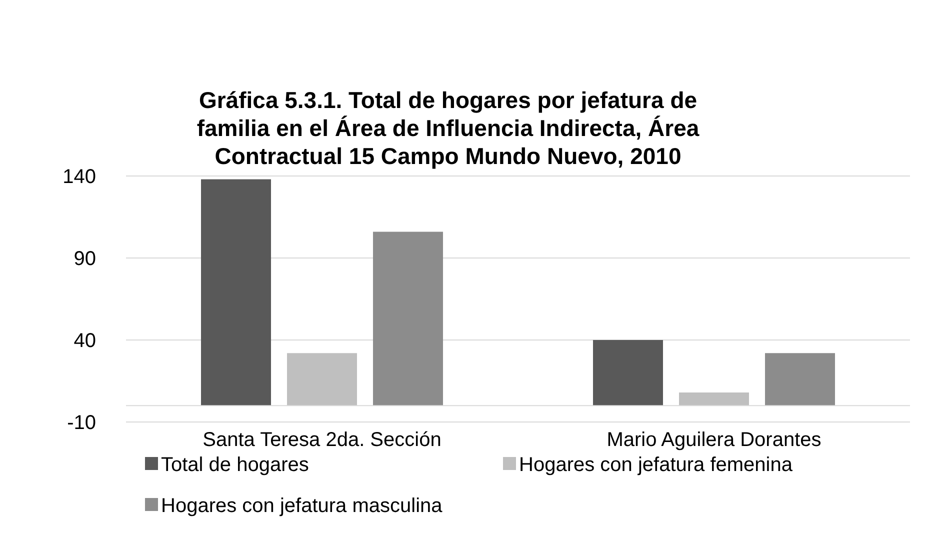  I want to click on legend-label: Total de hogares, so click(235, 465).